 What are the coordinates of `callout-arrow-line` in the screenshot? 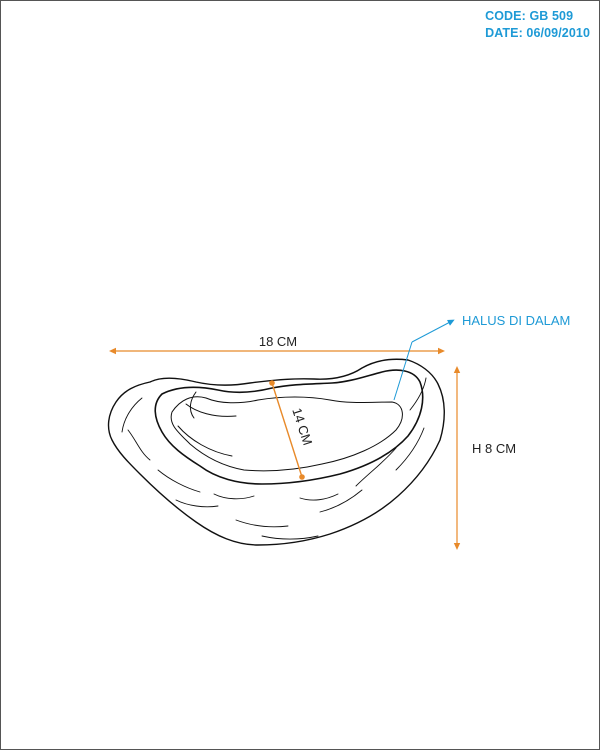 It's located at (433, 331).